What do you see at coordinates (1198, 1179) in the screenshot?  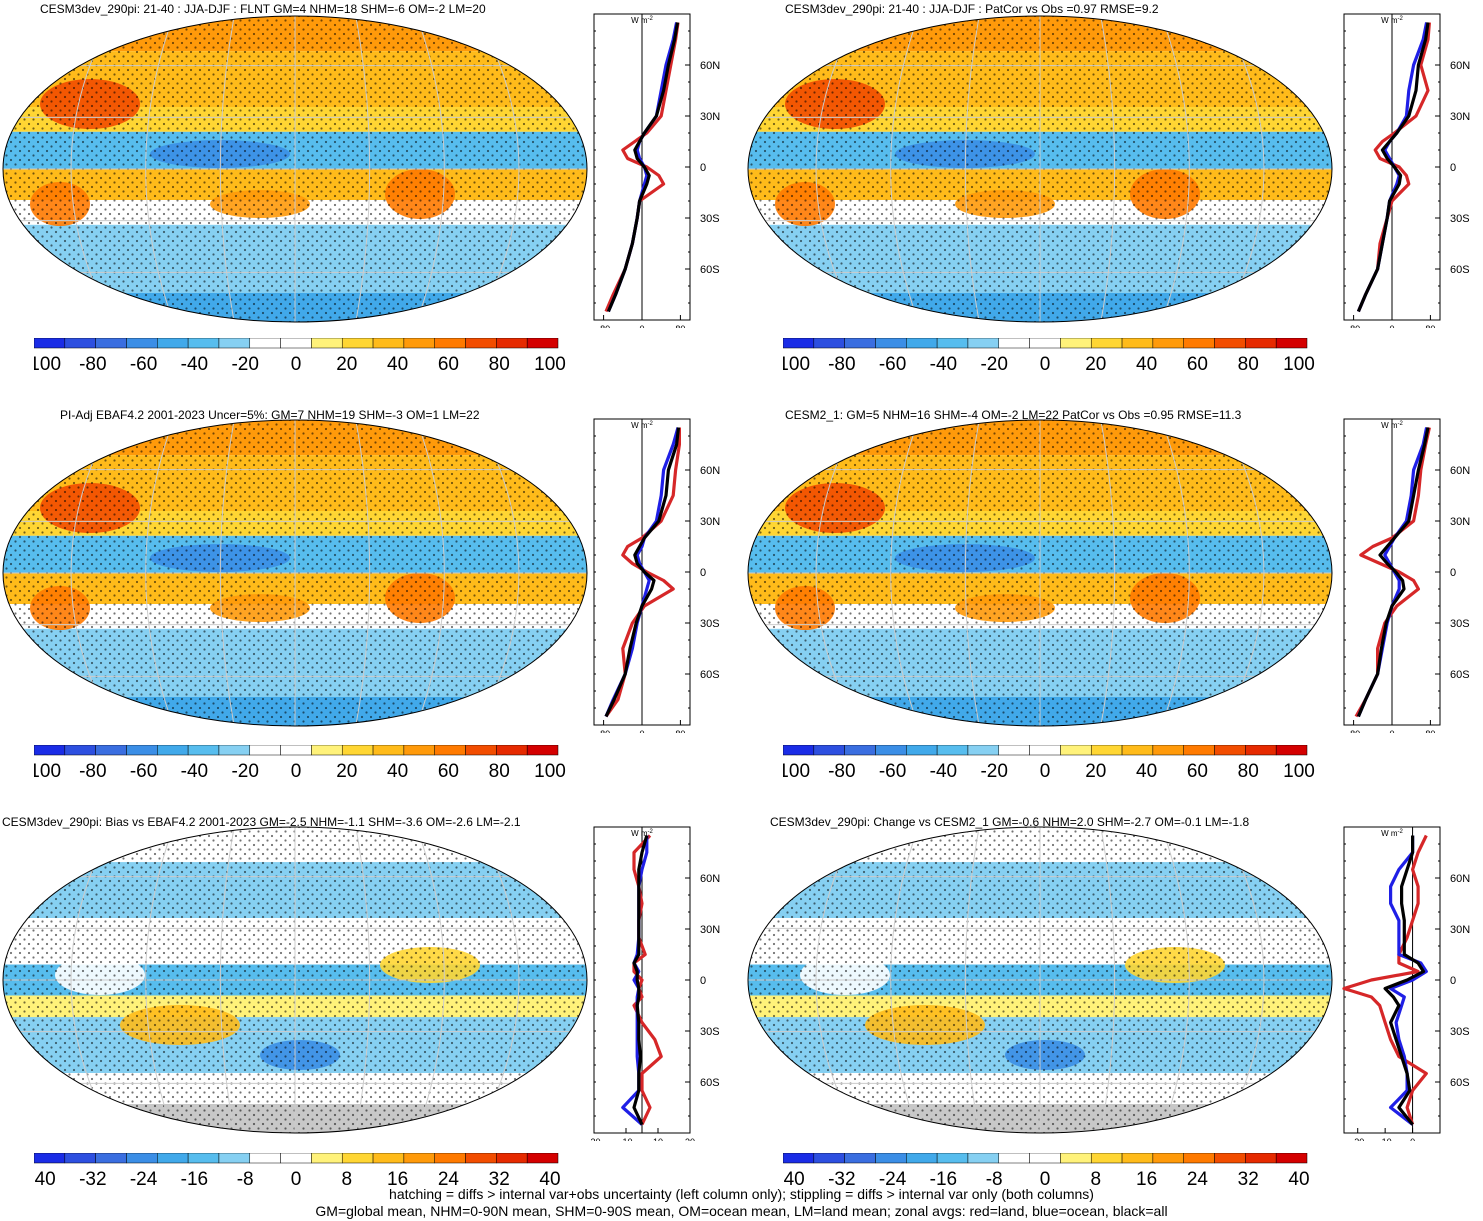 I see `colorbar-label: 24` at bounding box center [1198, 1179].